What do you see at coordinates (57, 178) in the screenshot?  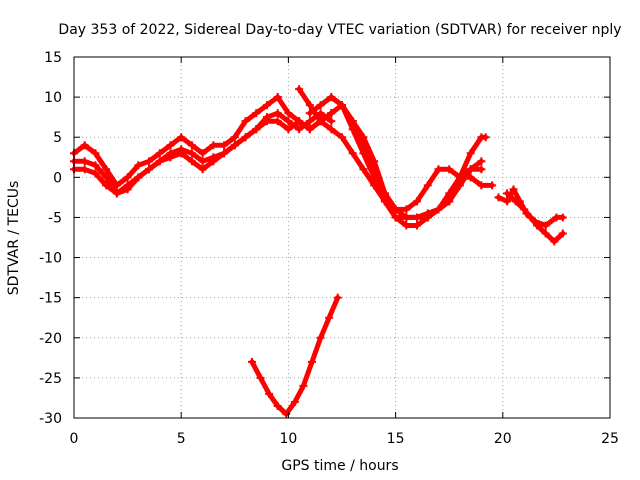 I see `y-tick-label: 0` at bounding box center [57, 178].